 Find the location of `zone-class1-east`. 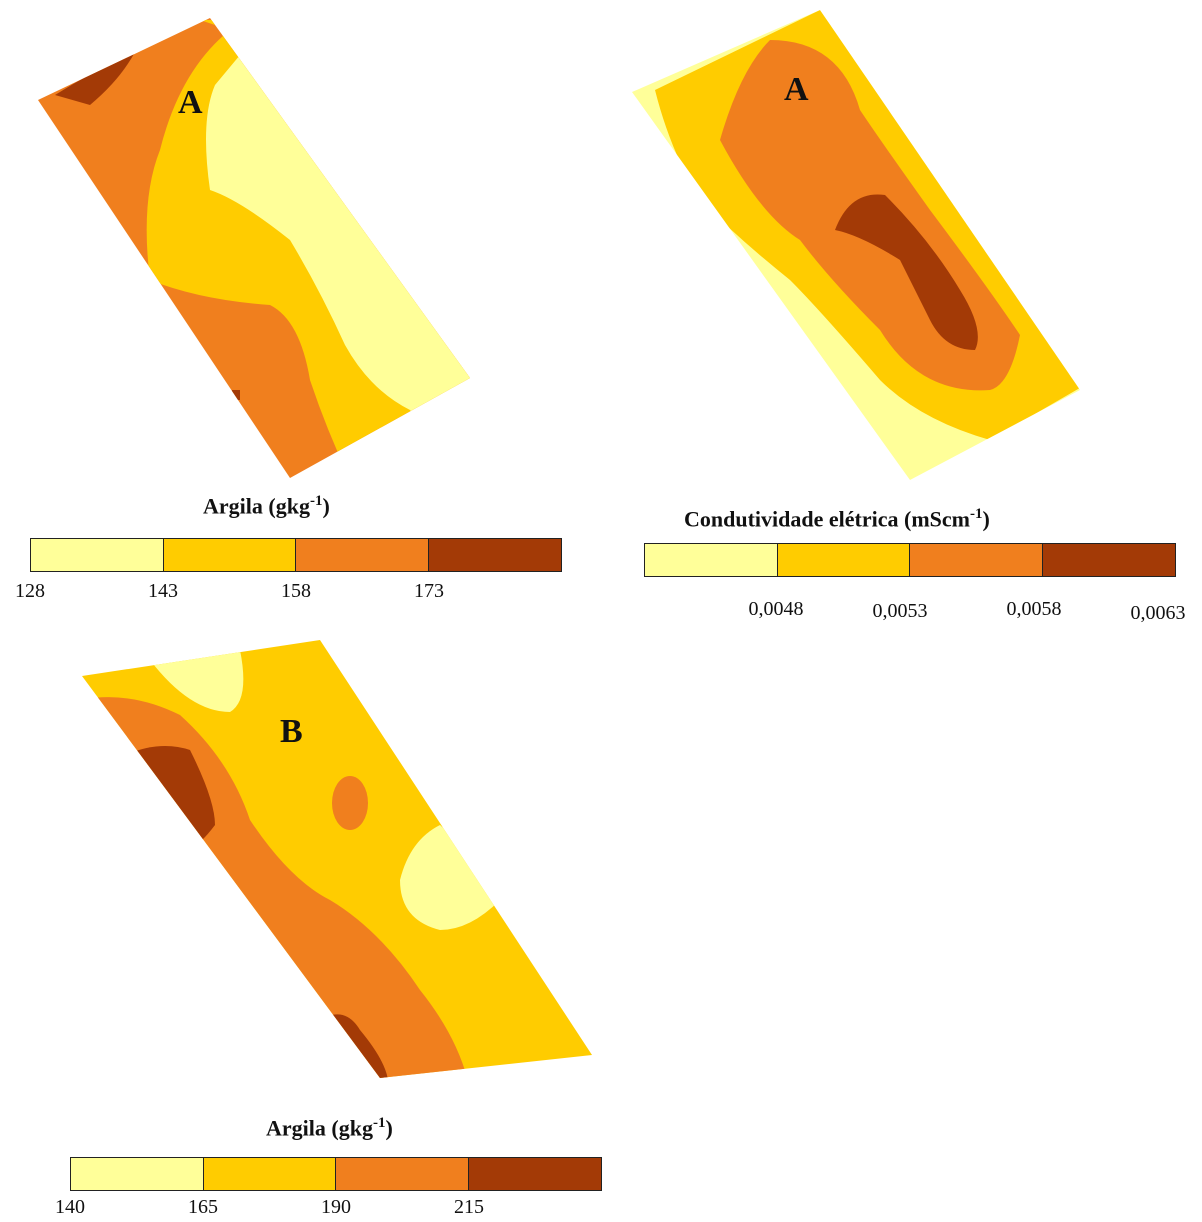

zone-class1-east is located at coordinates (450, 877).